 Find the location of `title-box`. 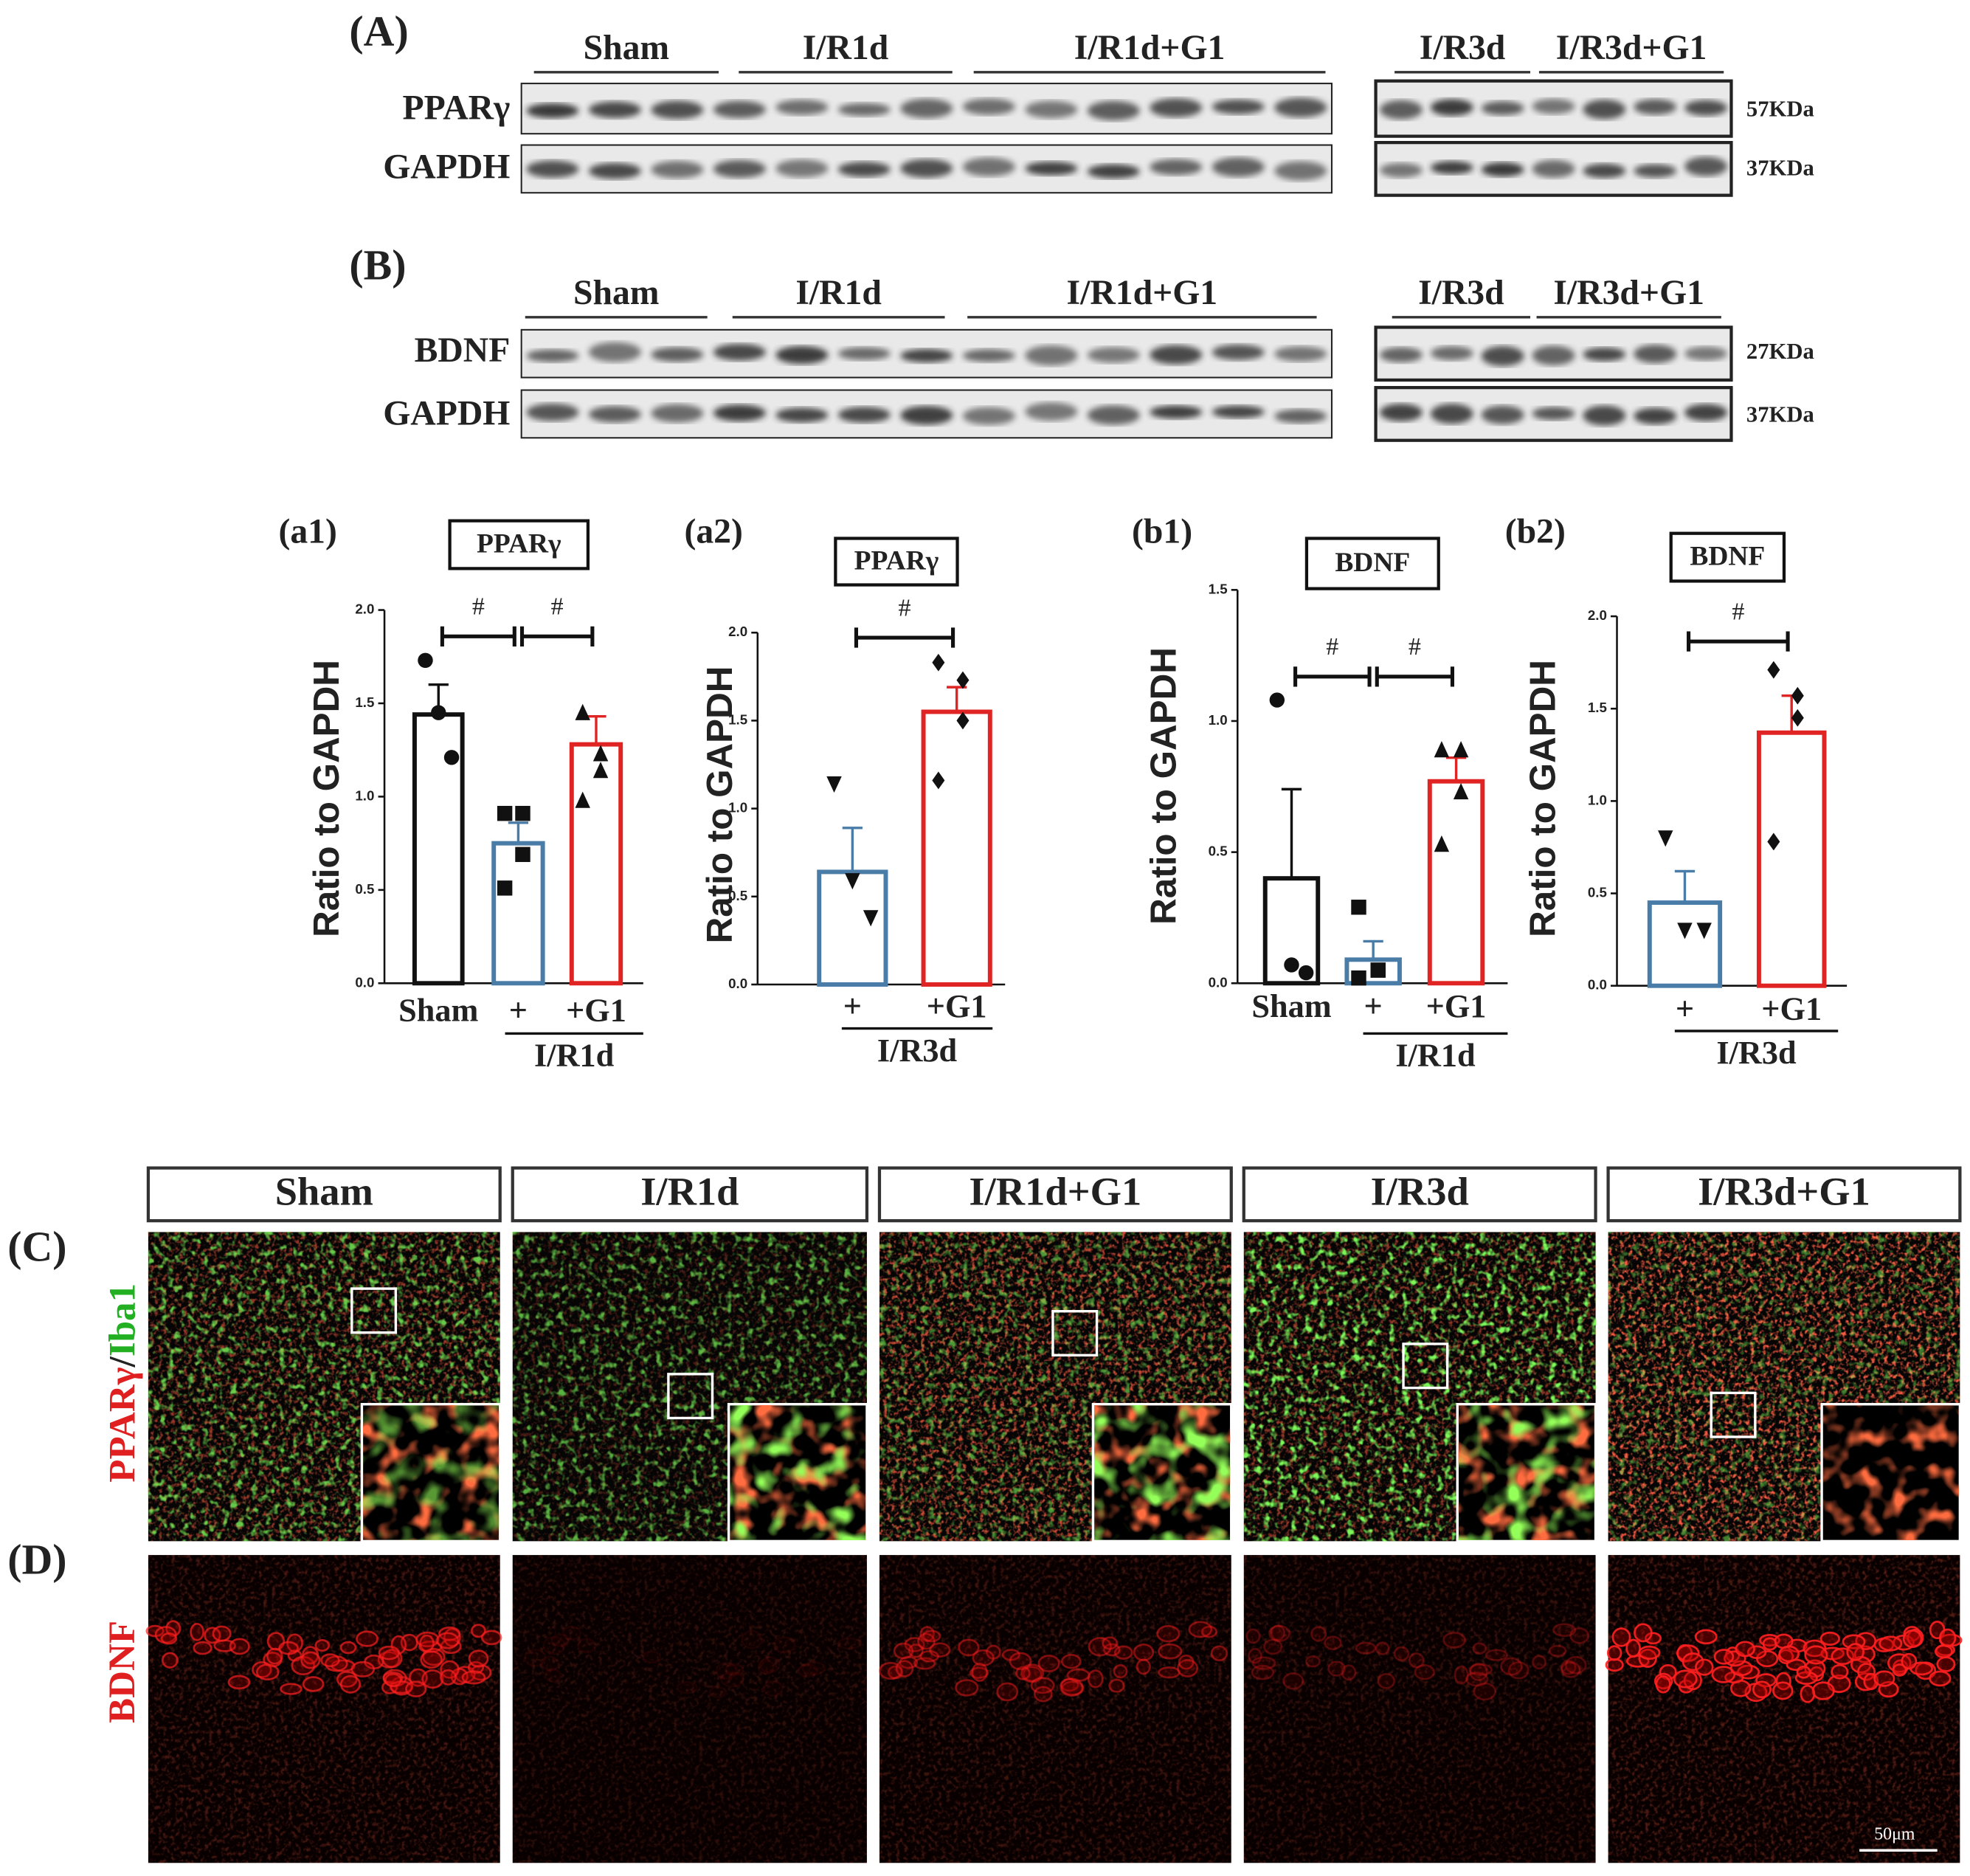

title-box is located at coordinates (896, 562).